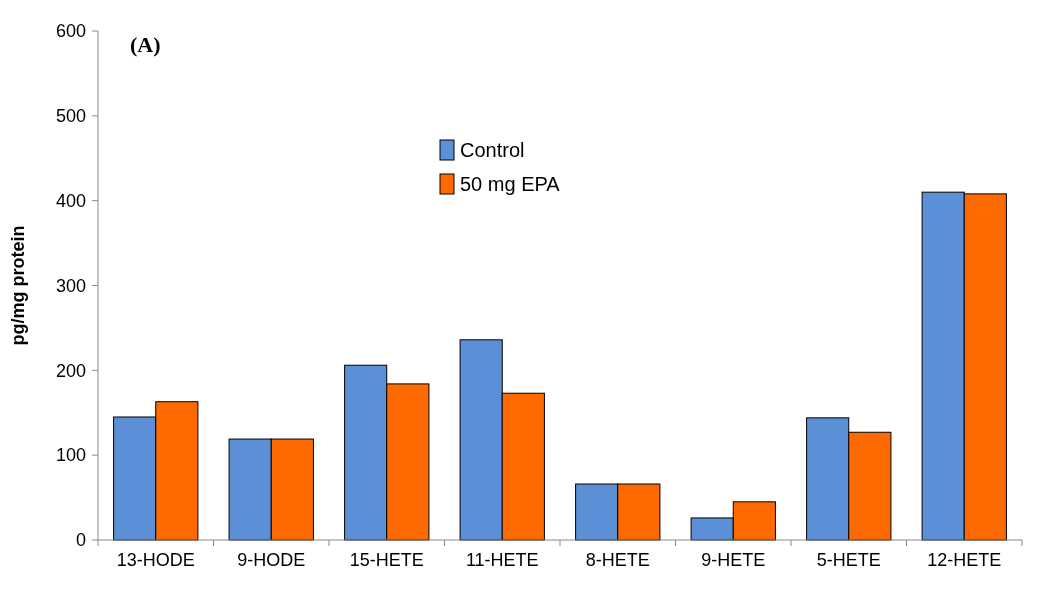  What do you see at coordinates (733, 560) in the screenshot?
I see `x-tick-label: 9-HETE` at bounding box center [733, 560].